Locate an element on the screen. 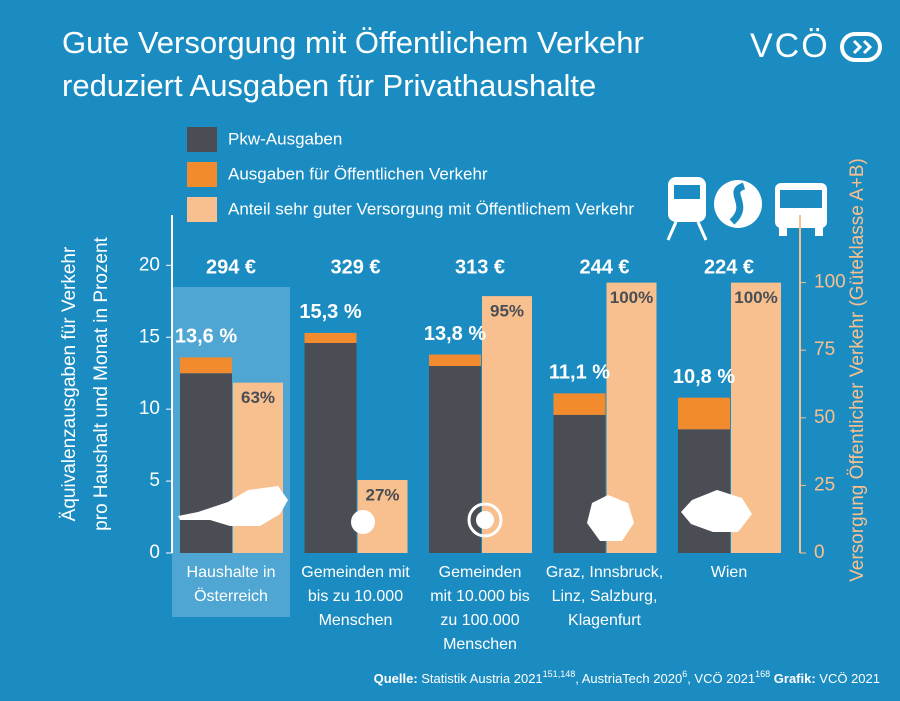  x-tick-label: Gemeinden is located at coordinates (480, 572).